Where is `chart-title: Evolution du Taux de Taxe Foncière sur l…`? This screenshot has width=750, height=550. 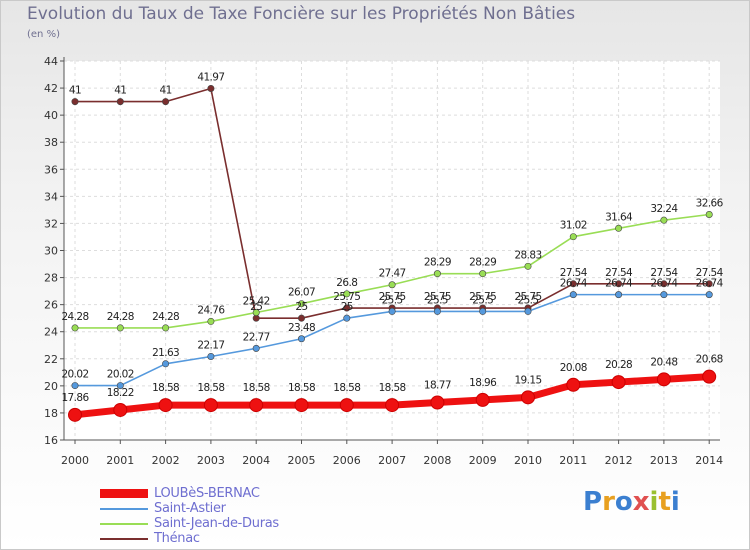
chart-title: Evolution du Taux de Taxe Foncière sur l… is located at coordinates (301, 14).